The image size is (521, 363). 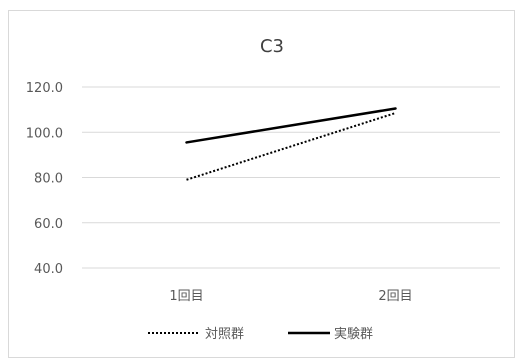 I want to click on series-lines, so click(x=291, y=144).